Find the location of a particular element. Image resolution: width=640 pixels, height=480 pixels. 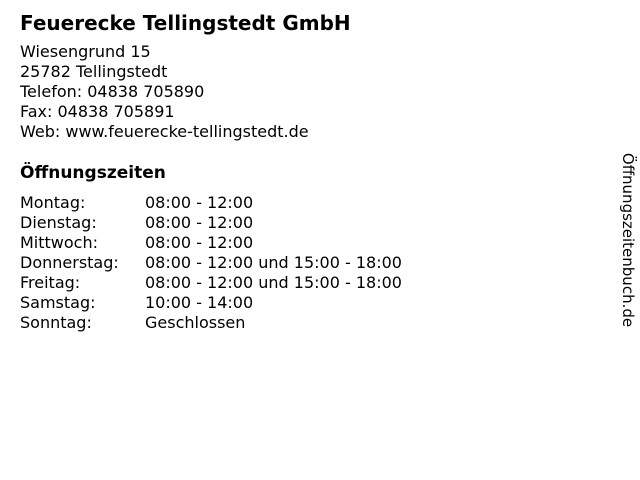

phone-line: Telefon: 04838 705890 is located at coordinates (112, 91).